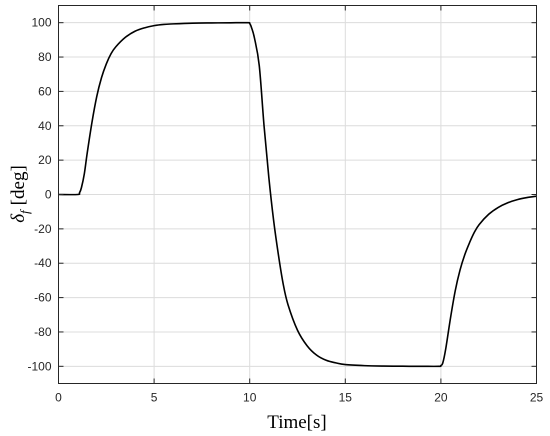 This screenshot has height=436, width=550. I want to click on y-tick-label: -40, so click(43, 263).